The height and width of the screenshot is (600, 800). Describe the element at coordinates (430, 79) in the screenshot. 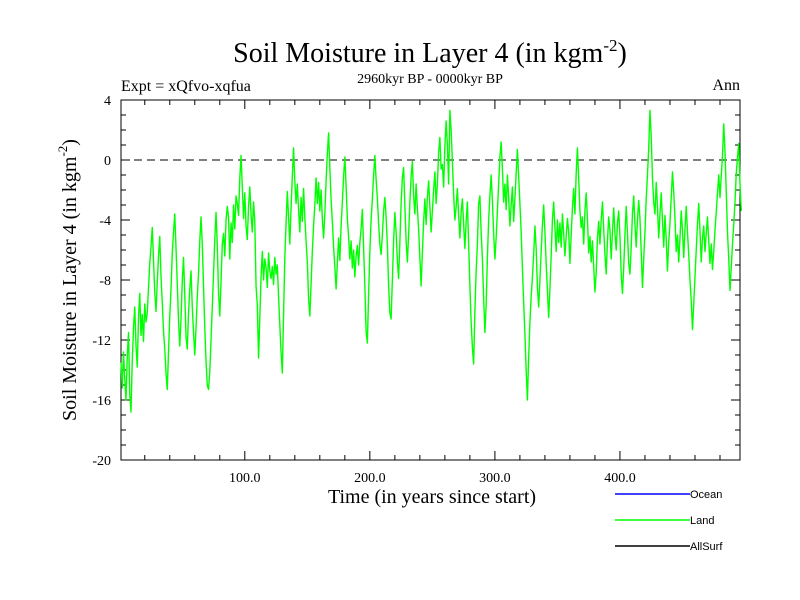

I see `chart-subtitle: 2960kyr BP - 0000kyr BP` at that location.